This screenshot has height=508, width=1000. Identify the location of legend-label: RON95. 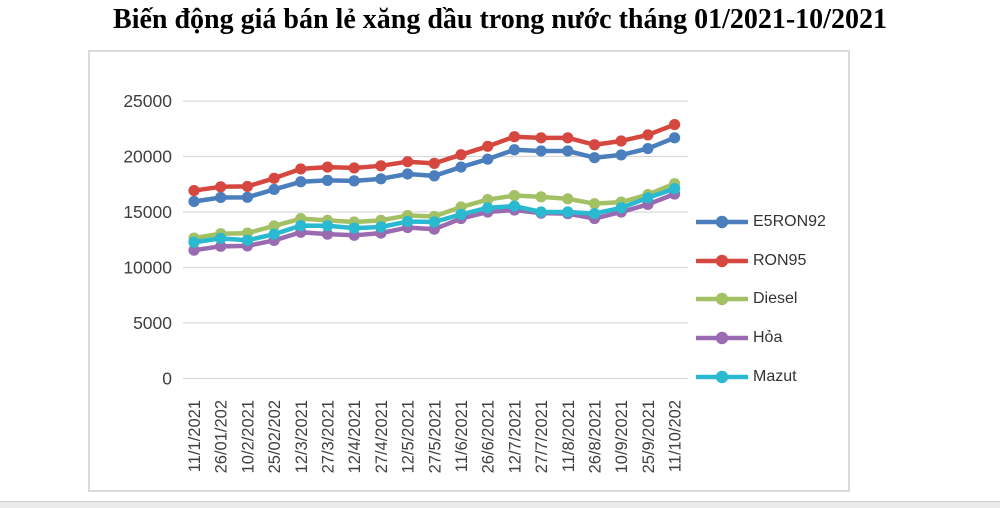
(780, 260).